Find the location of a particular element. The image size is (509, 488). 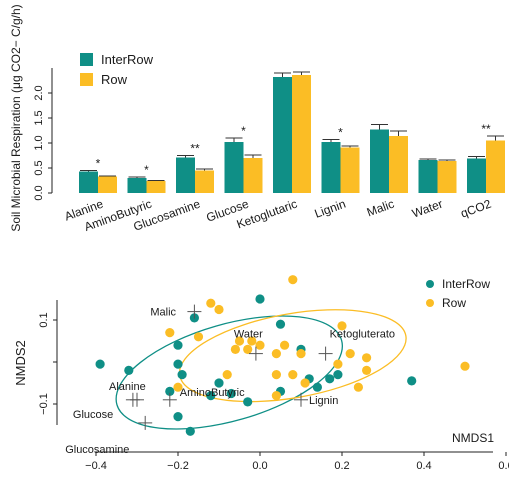

legend-label-interrow: InterRow is located at coordinates (127, 59).